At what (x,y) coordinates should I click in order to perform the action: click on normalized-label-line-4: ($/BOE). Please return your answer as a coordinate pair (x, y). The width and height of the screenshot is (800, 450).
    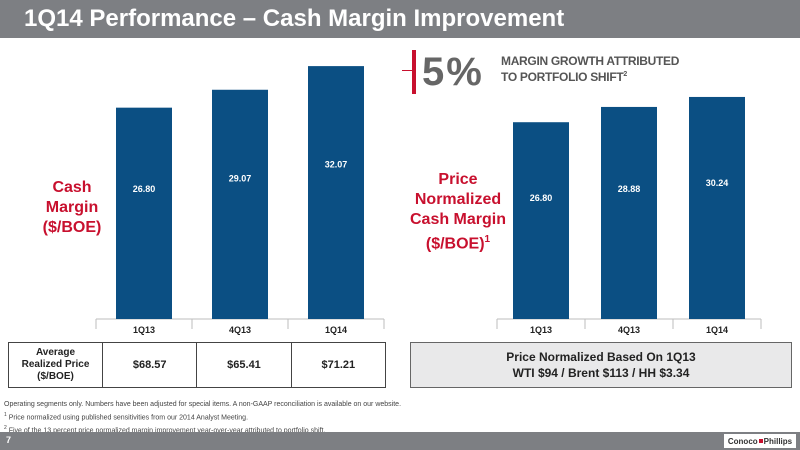
    Looking at the image, I should click on (455, 244).